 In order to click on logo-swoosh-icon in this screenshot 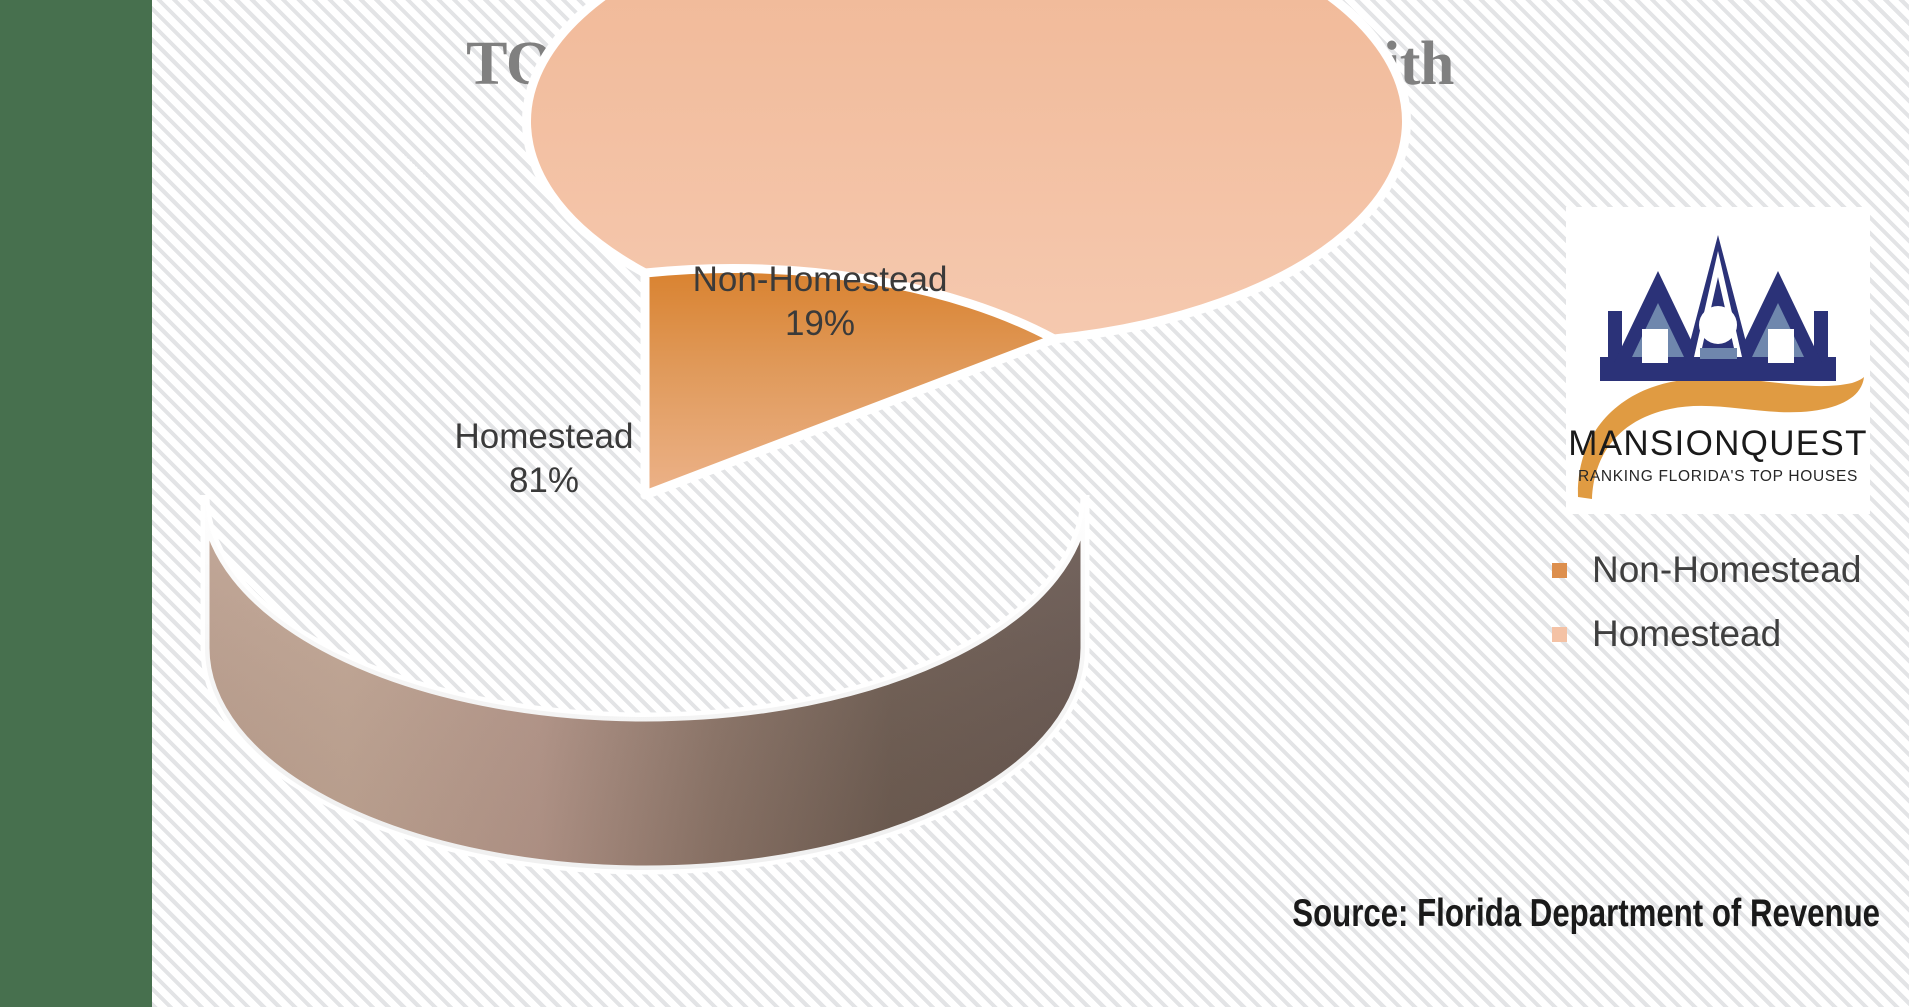, I will do `click(1720, 438)`.